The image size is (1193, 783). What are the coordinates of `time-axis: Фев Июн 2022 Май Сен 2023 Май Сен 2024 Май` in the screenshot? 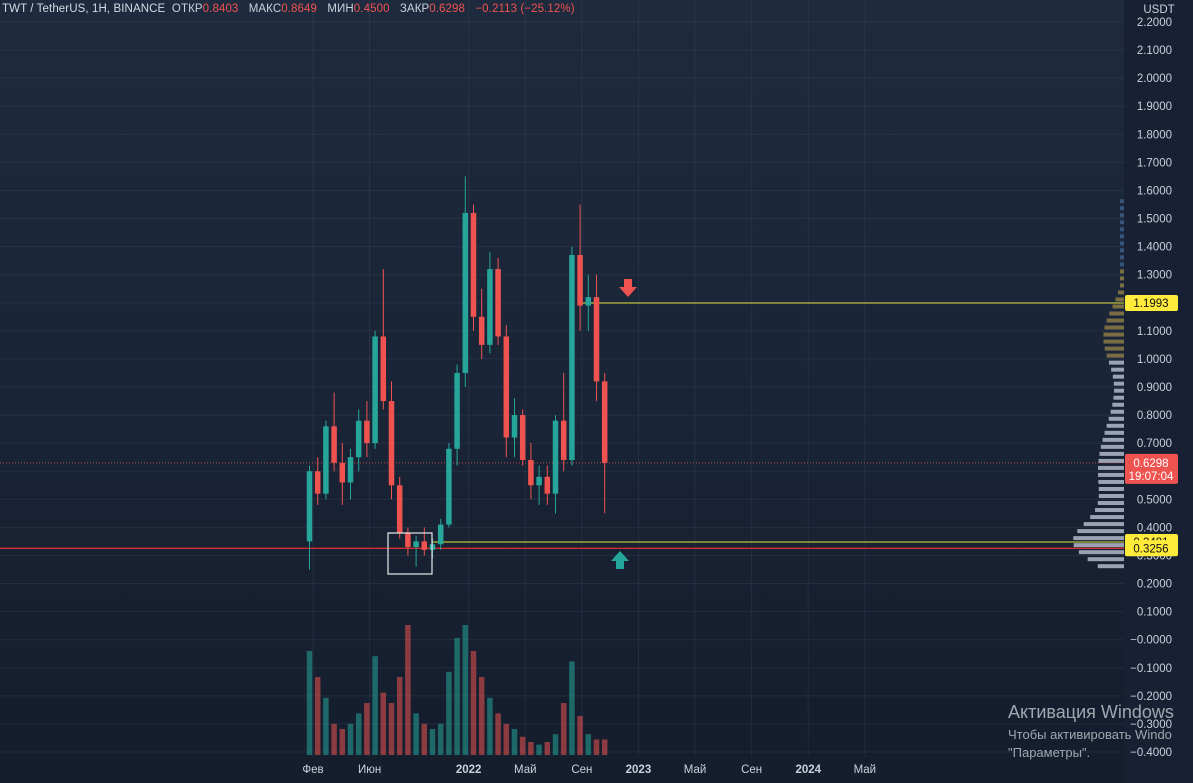 It's located at (562, 770).